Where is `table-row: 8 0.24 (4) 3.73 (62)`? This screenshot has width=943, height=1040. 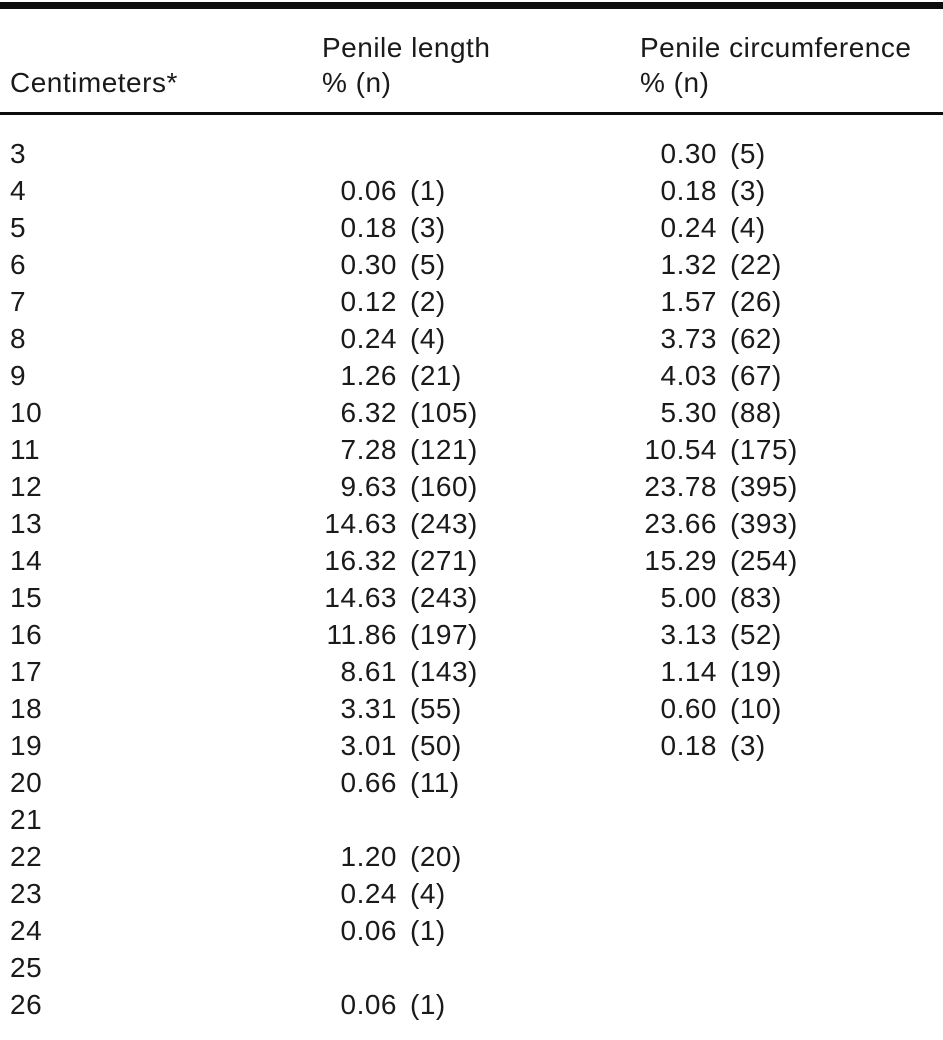
table-row: 8 0.24 (4) 3.73 (62) is located at coordinates (471, 338).